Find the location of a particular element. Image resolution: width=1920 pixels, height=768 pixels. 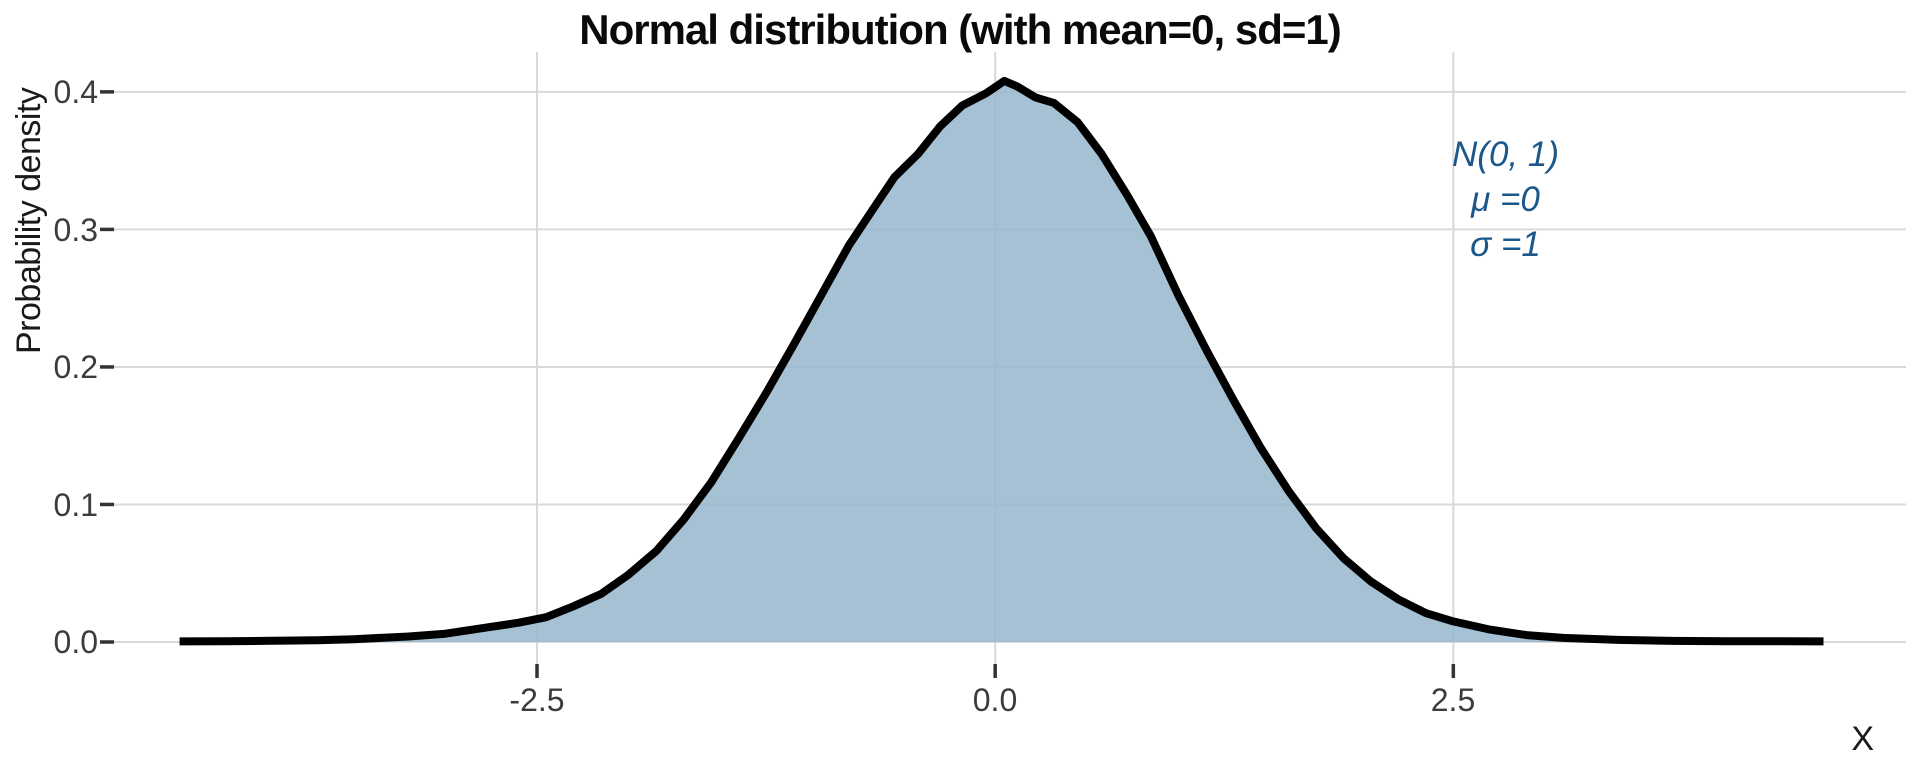

x-tick-label-0.0: 0.0 is located at coordinates (995, 700).